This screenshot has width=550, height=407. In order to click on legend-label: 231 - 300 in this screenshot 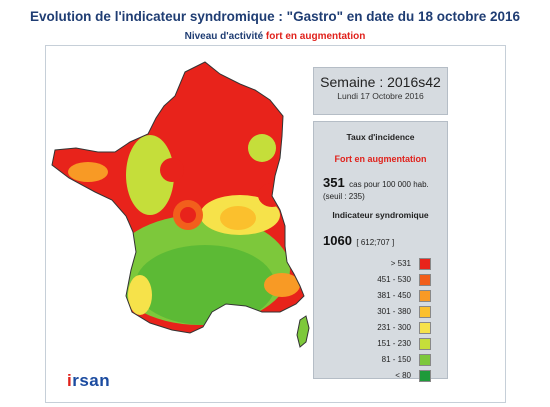, I will do `click(394, 327)`.